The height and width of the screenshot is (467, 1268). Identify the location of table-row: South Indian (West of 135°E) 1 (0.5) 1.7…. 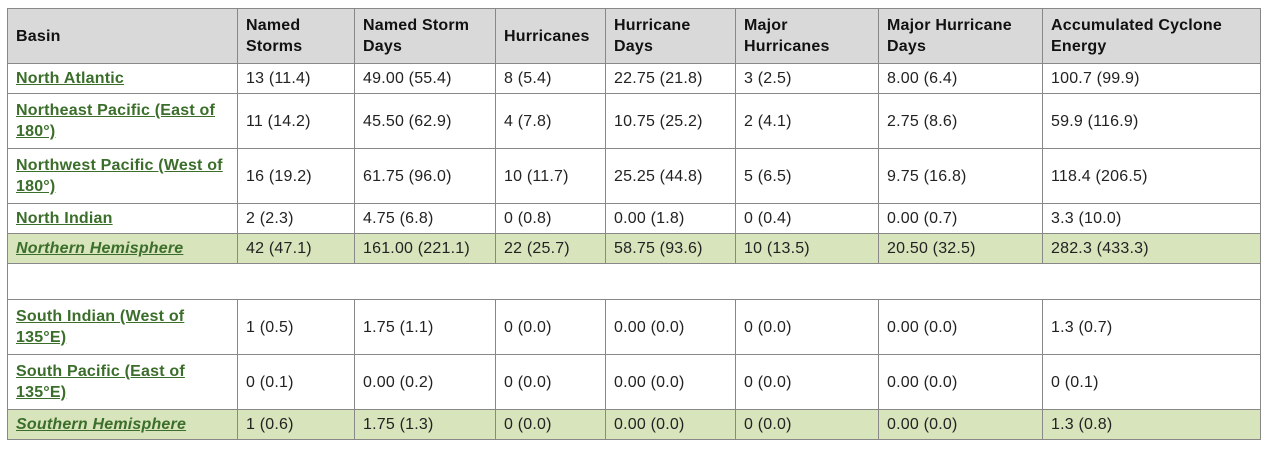
(634, 327).